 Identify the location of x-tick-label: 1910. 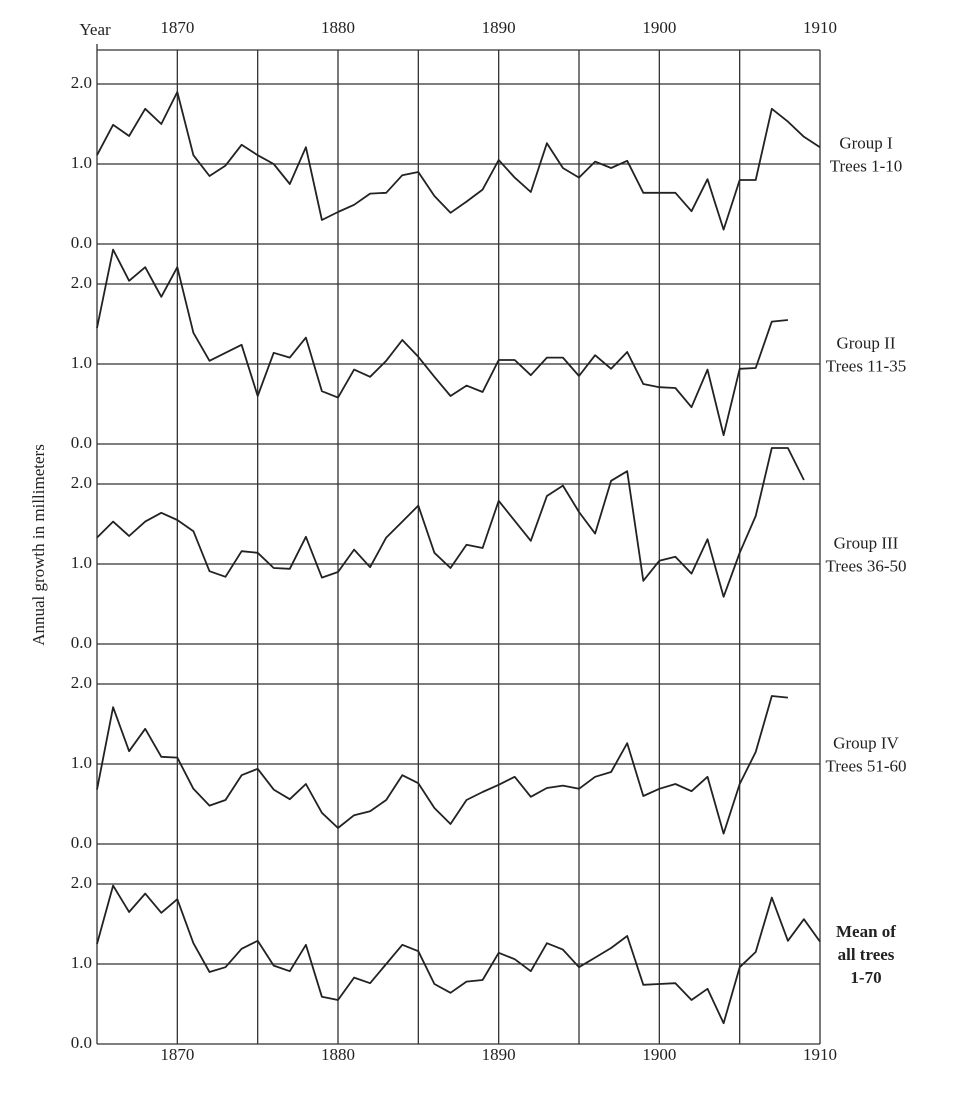
(820, 1054).